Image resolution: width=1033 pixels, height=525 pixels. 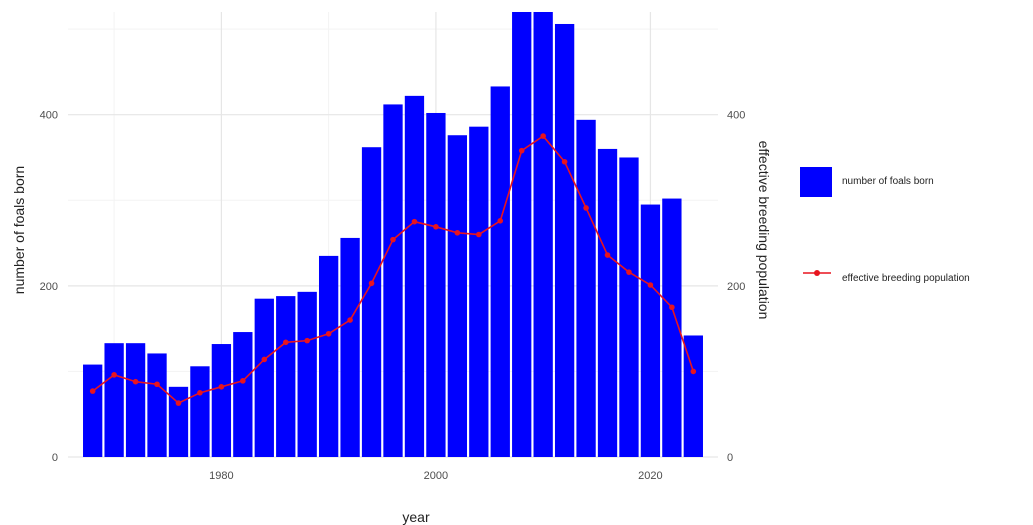 I want to click on x-tick-label: 2020, so click(x=650, y=476).